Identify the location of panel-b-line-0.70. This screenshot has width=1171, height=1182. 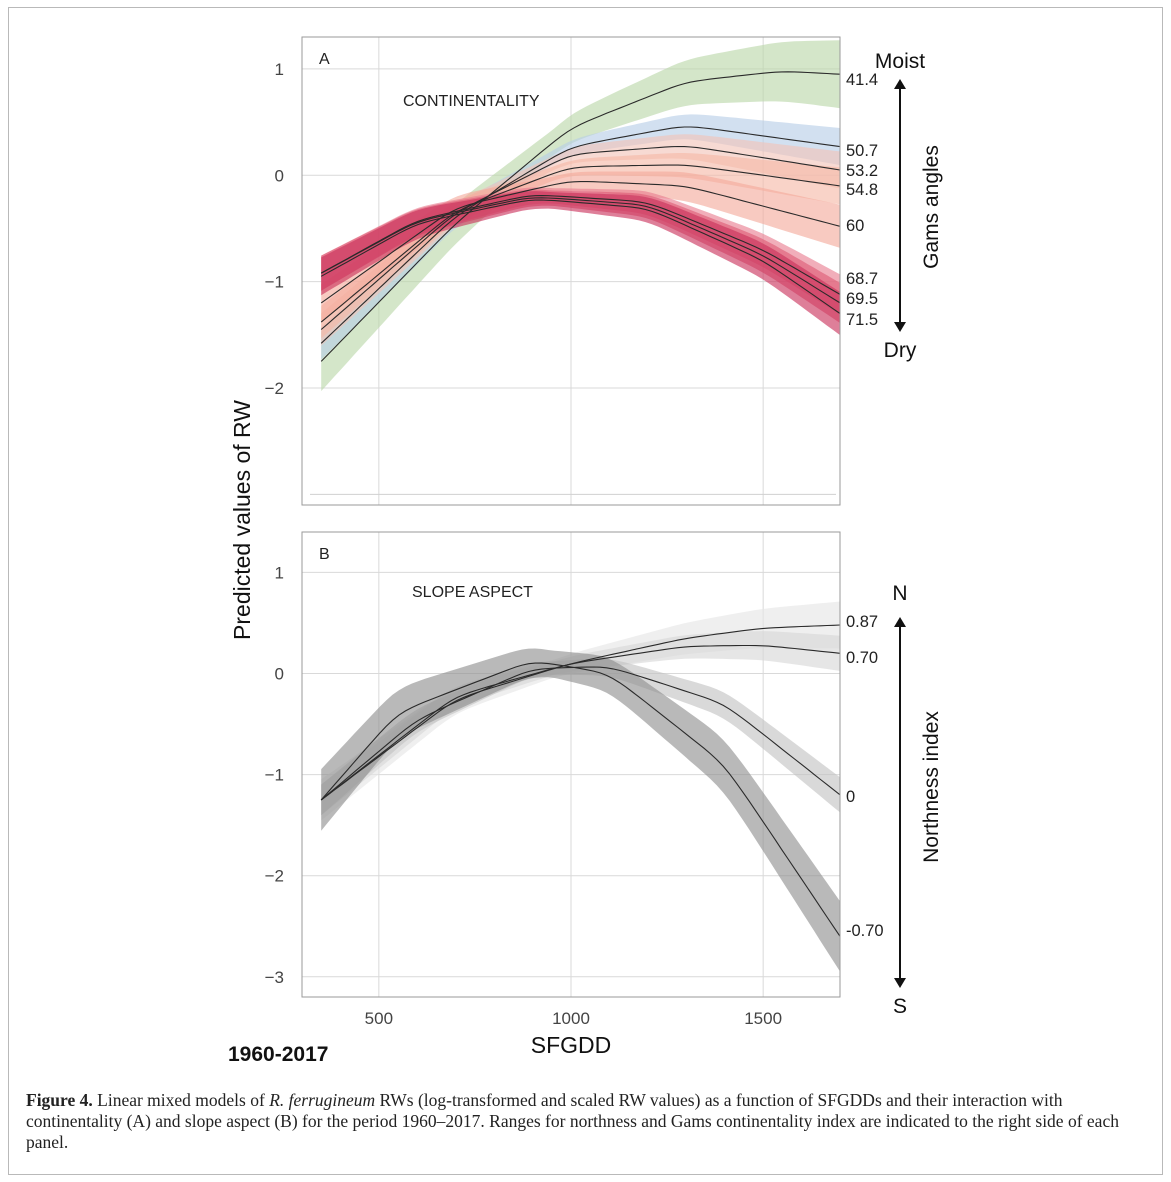
(580, 722).